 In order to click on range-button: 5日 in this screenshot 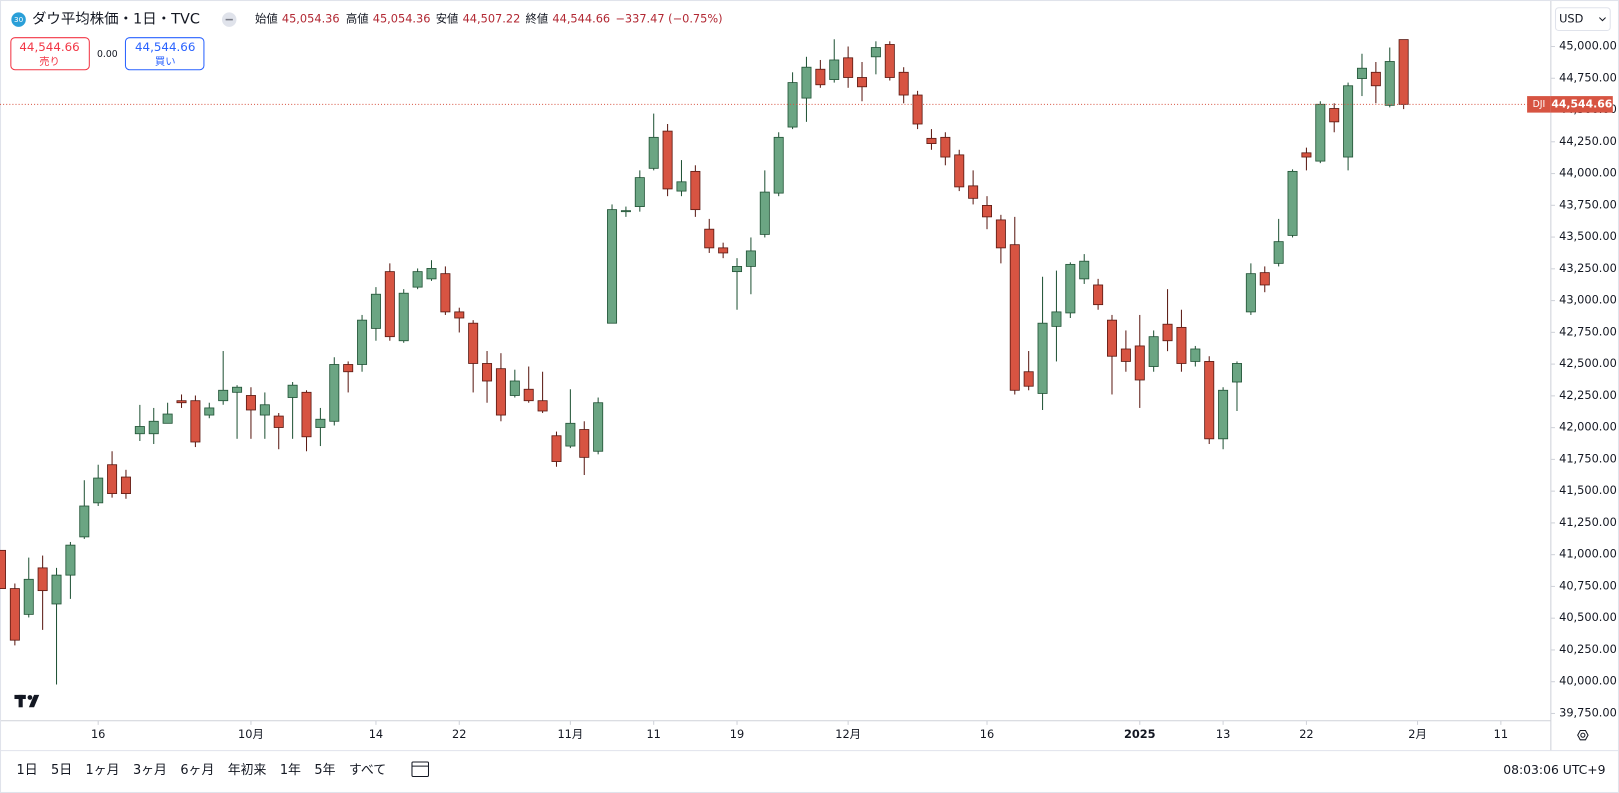, I will do `click(61, 770)`.